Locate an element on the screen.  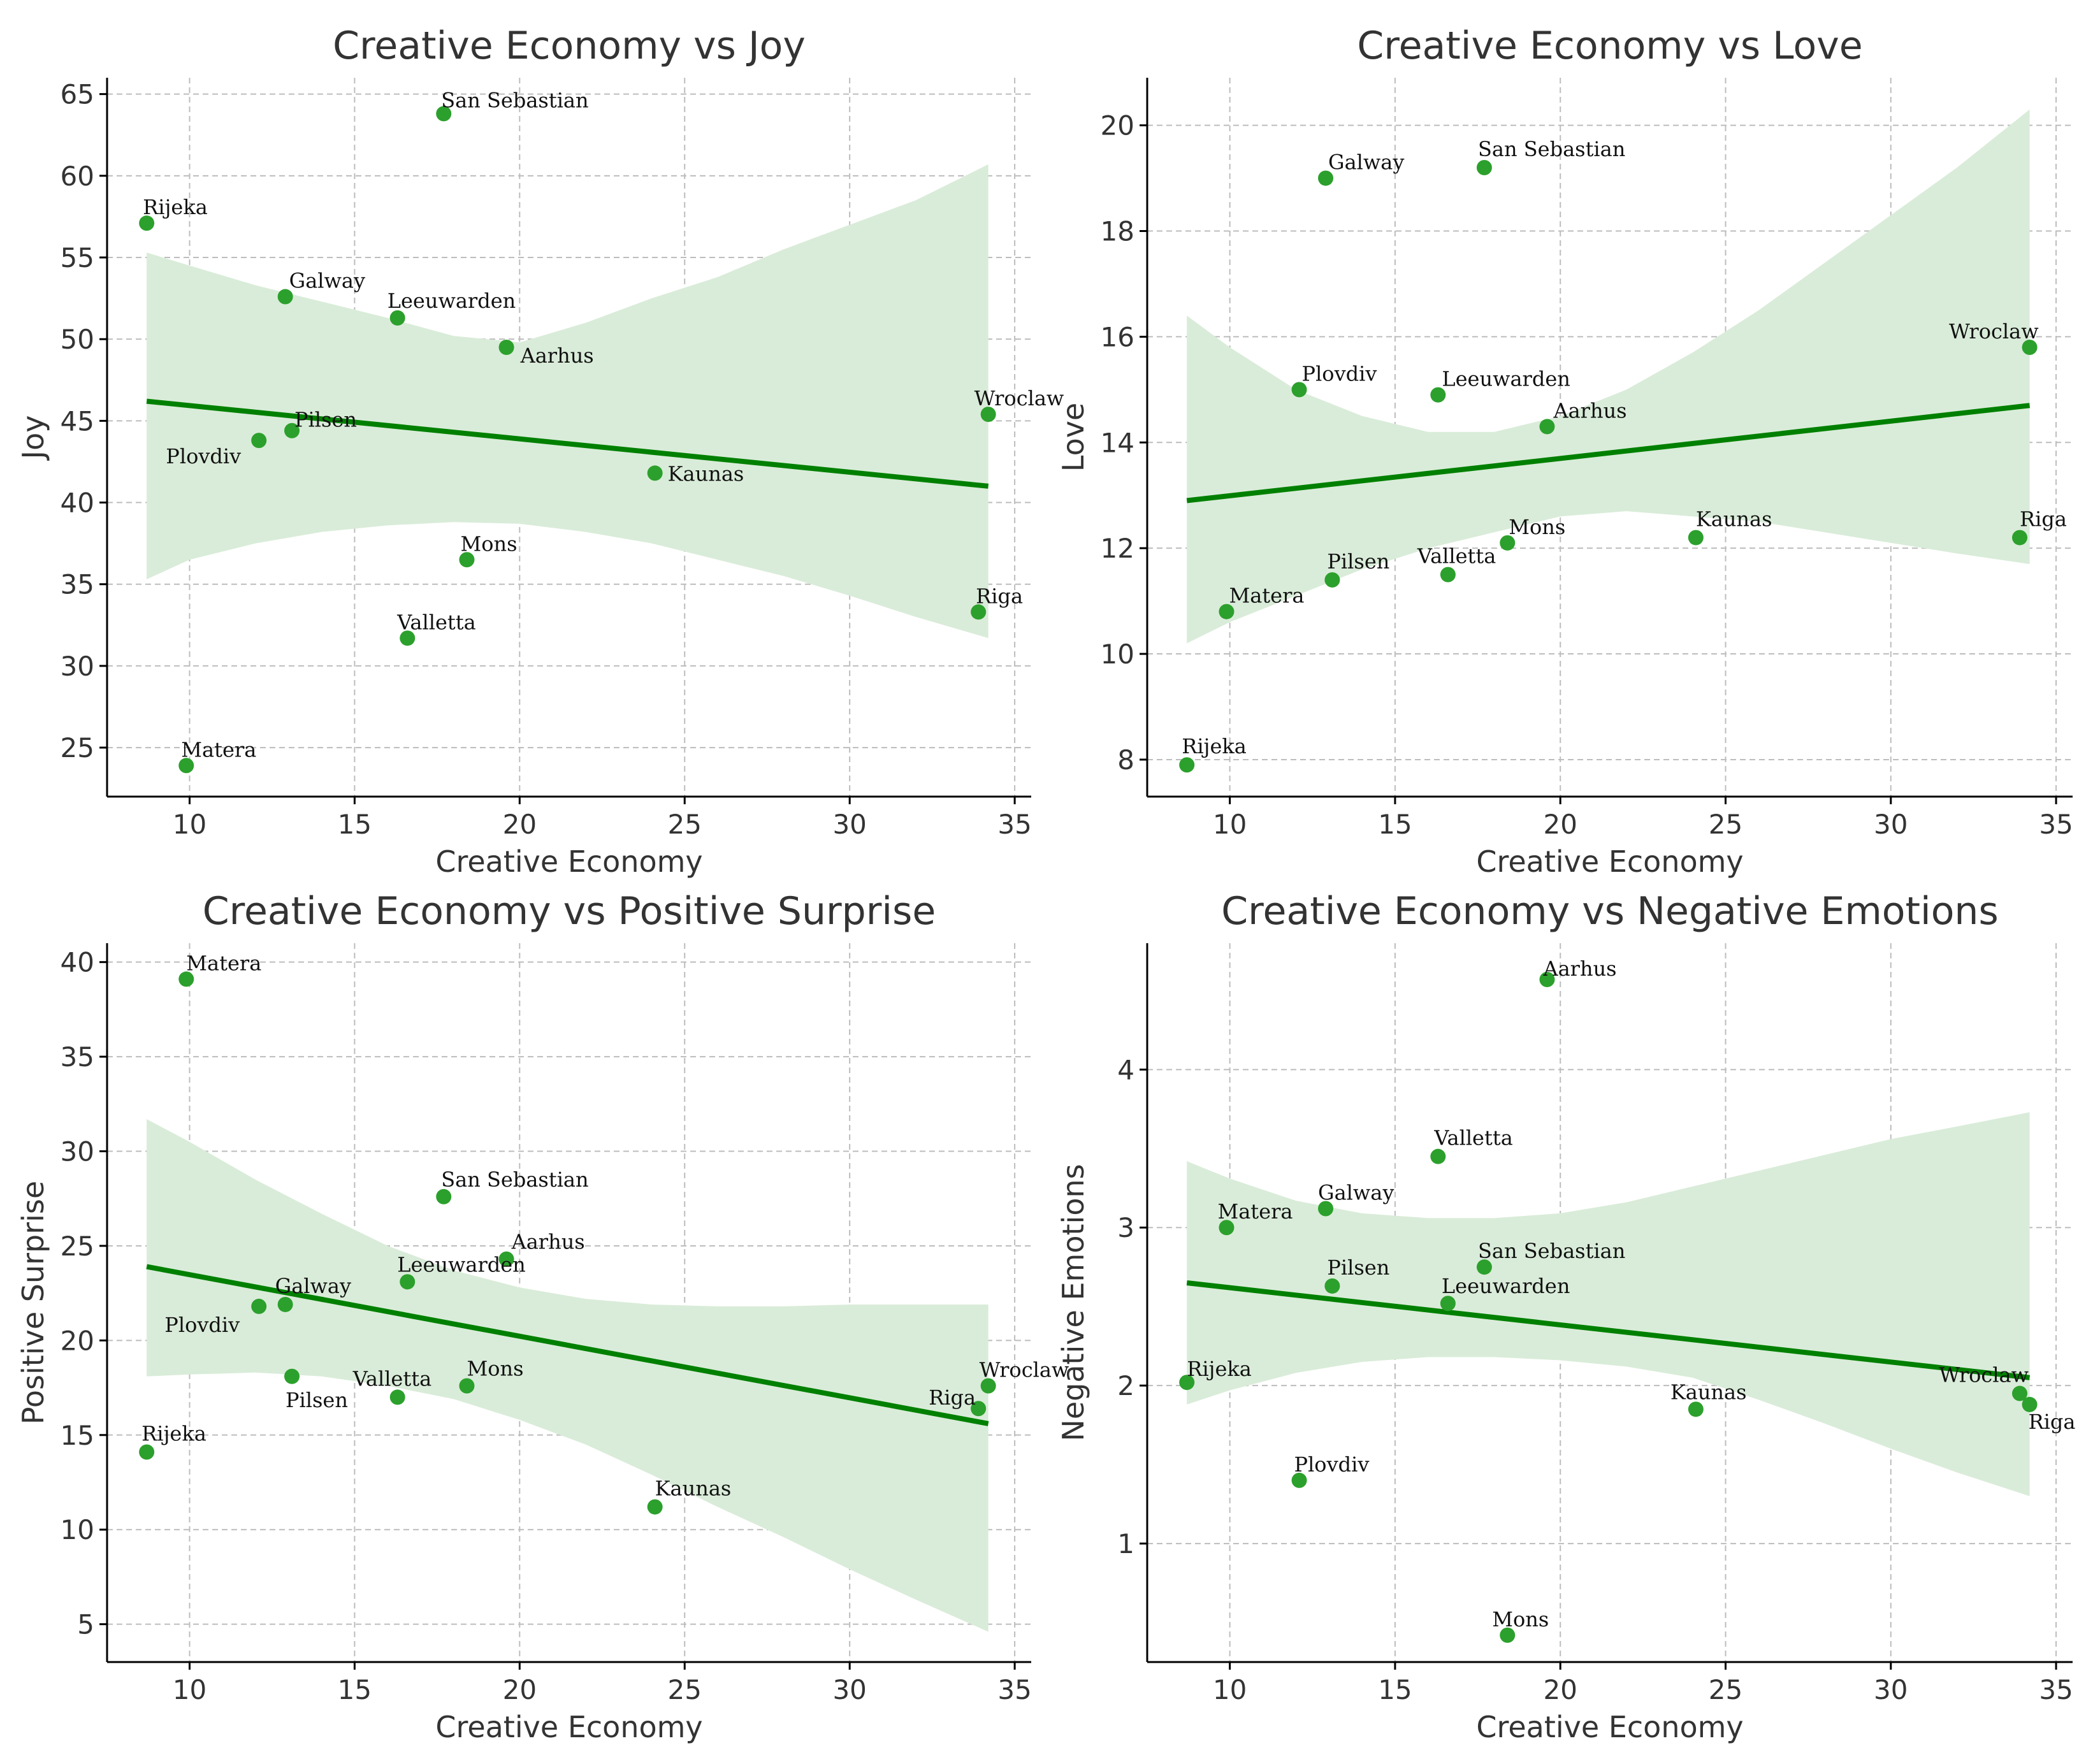
y-tick-label: 65 is located at coordinates (77, 94).